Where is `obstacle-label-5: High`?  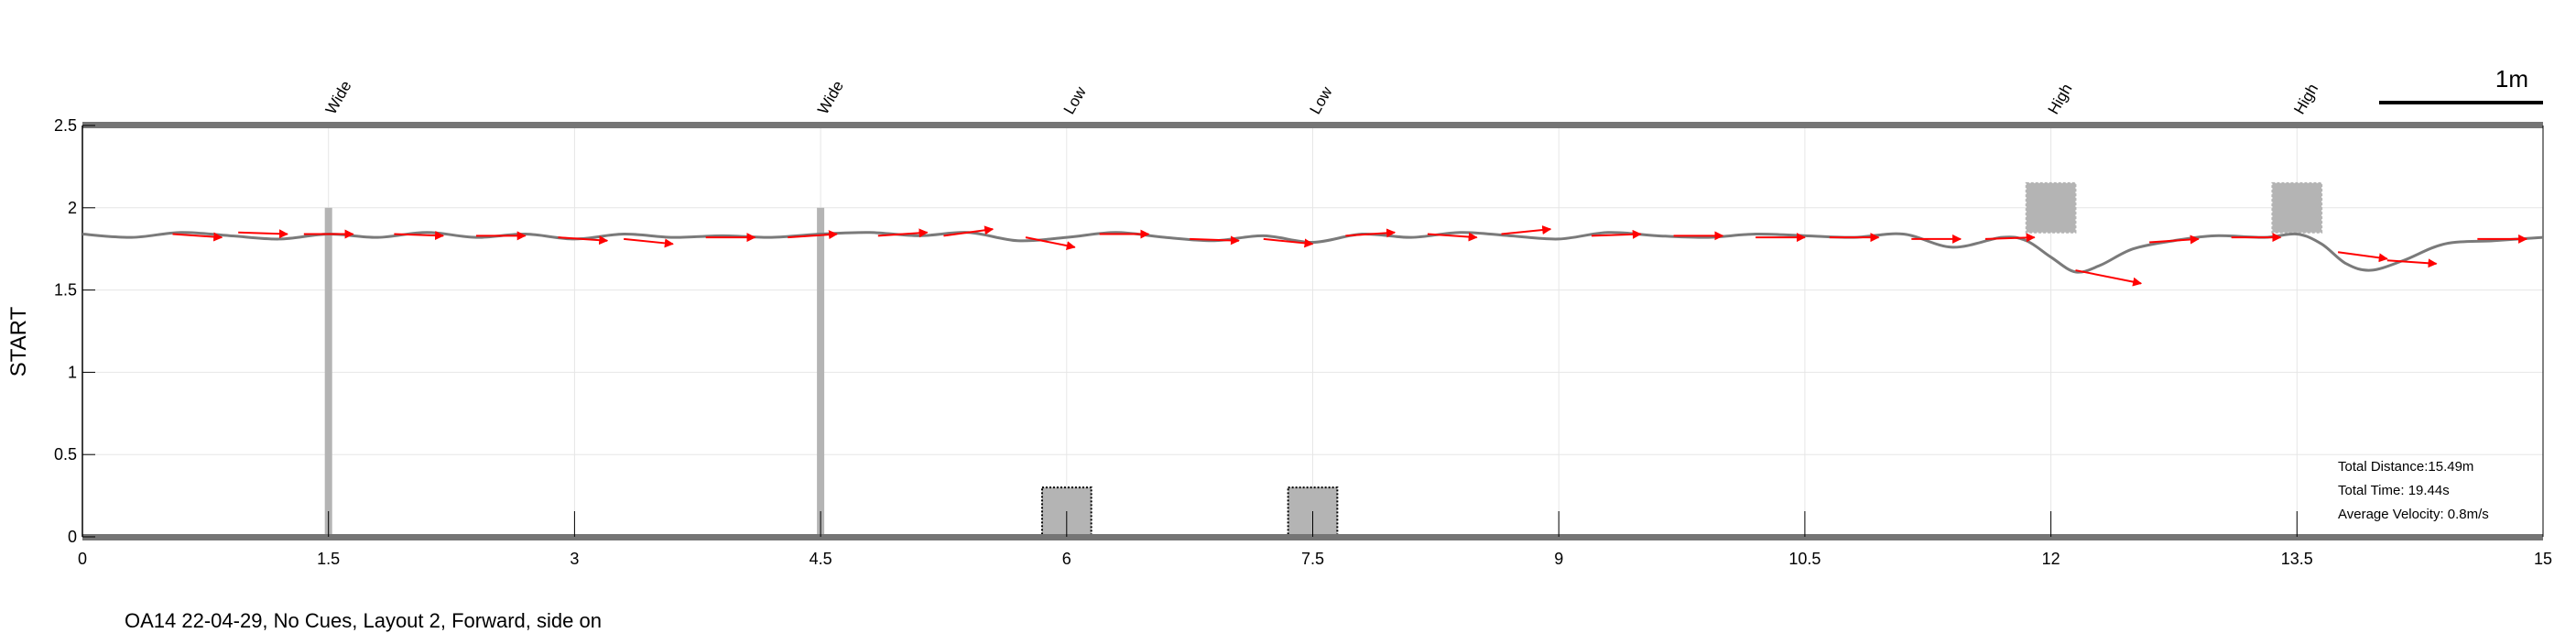 obstacle-label-5: High is located at coordinates (2305, 99).